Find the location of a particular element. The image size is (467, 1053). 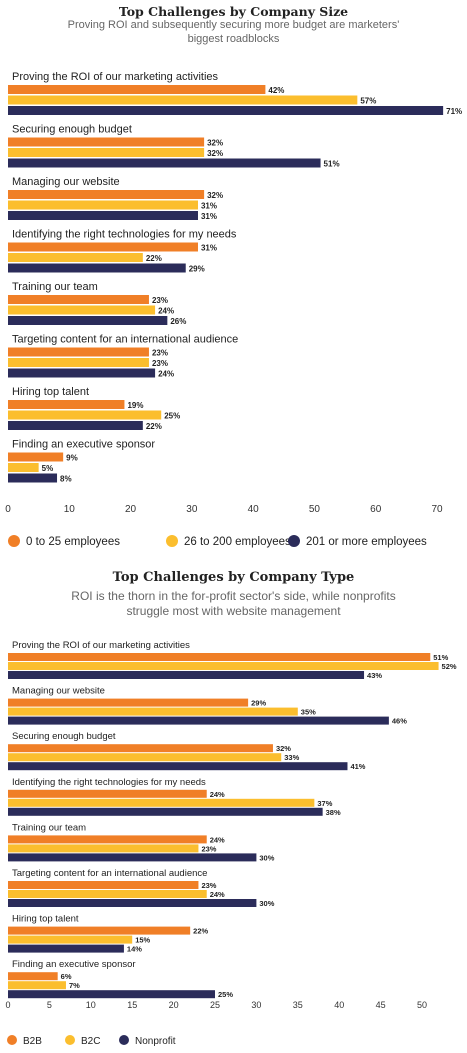

data-label: 29% is located at coordinates (197, 269).